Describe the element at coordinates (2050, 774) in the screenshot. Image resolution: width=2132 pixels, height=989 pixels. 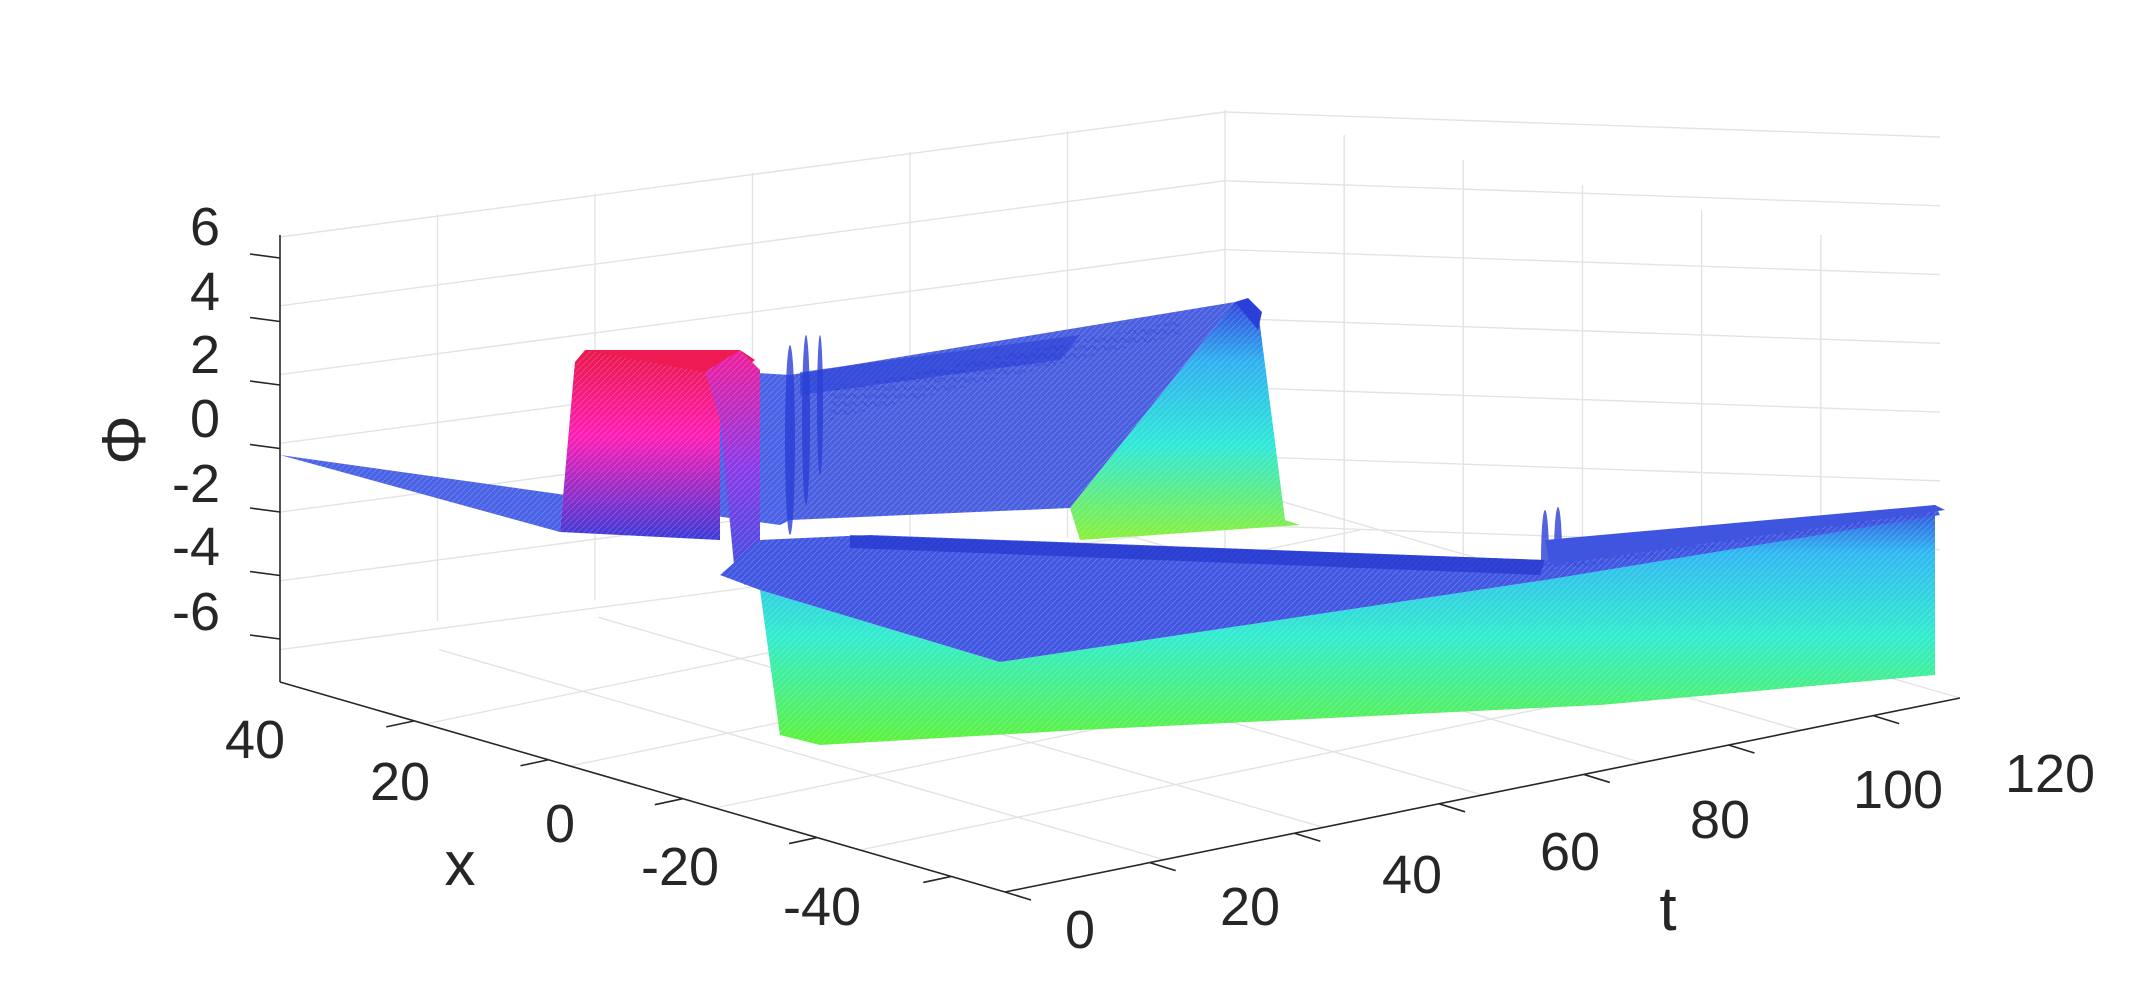
I see `t-tick-label: 120` at that location.